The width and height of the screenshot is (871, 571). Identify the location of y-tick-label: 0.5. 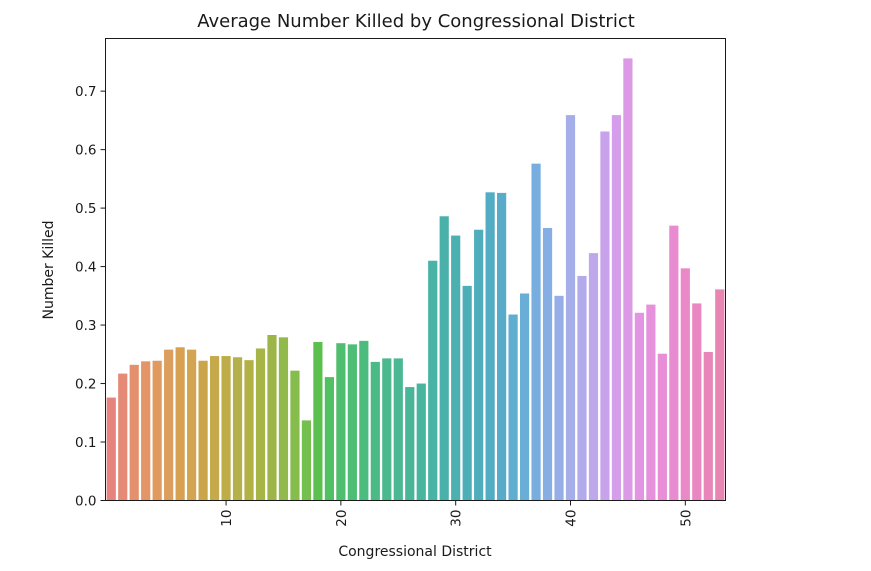
(85, 209).